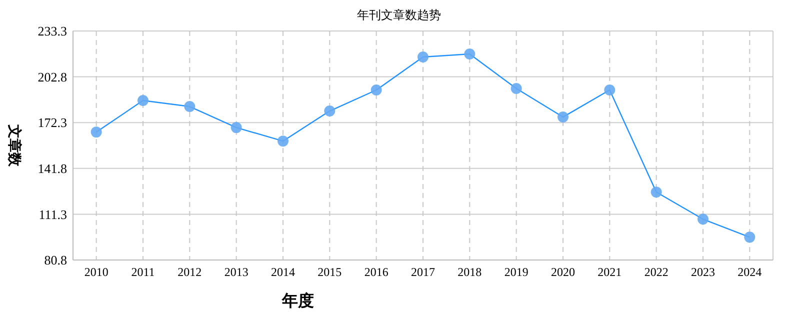 This screenshot has width=798, height=330. What do you see at coordinates (610, 272) in the screenshot?
I see `x-tick-label: 2021` at bounding box center [610, 272].